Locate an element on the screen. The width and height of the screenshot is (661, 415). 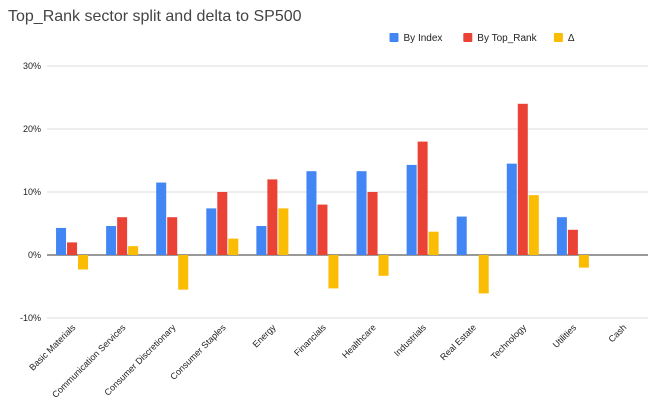
bar-group-technology is located at coordinates (522, 179).